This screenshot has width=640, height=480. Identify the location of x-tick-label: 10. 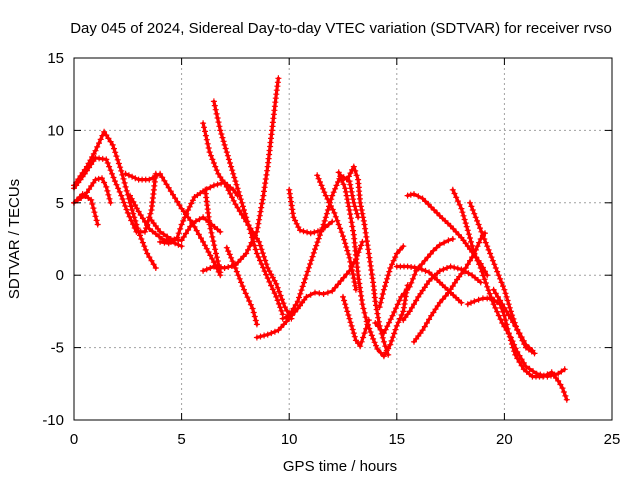
(289, 439).